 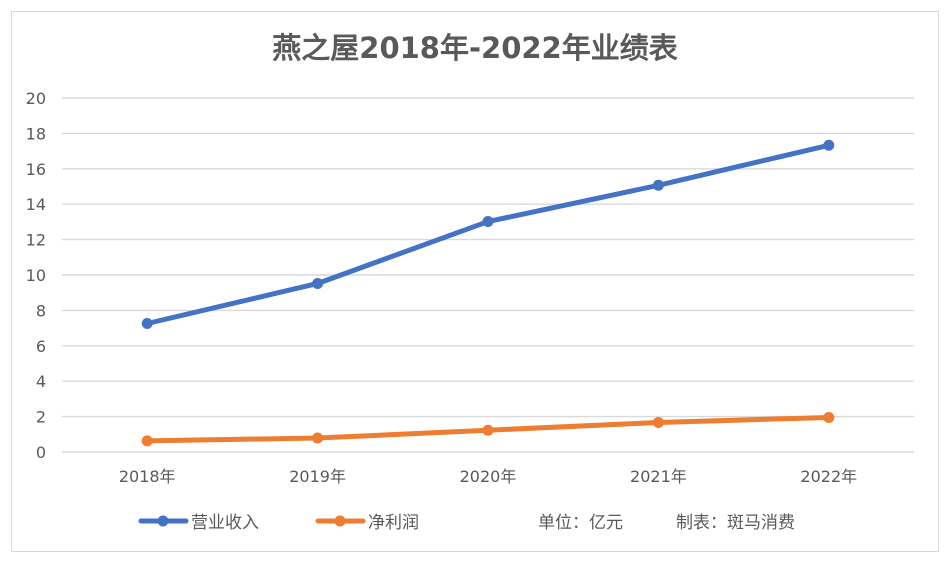 I want to click on y-tick-label: 4, so click(x=41, y=381).